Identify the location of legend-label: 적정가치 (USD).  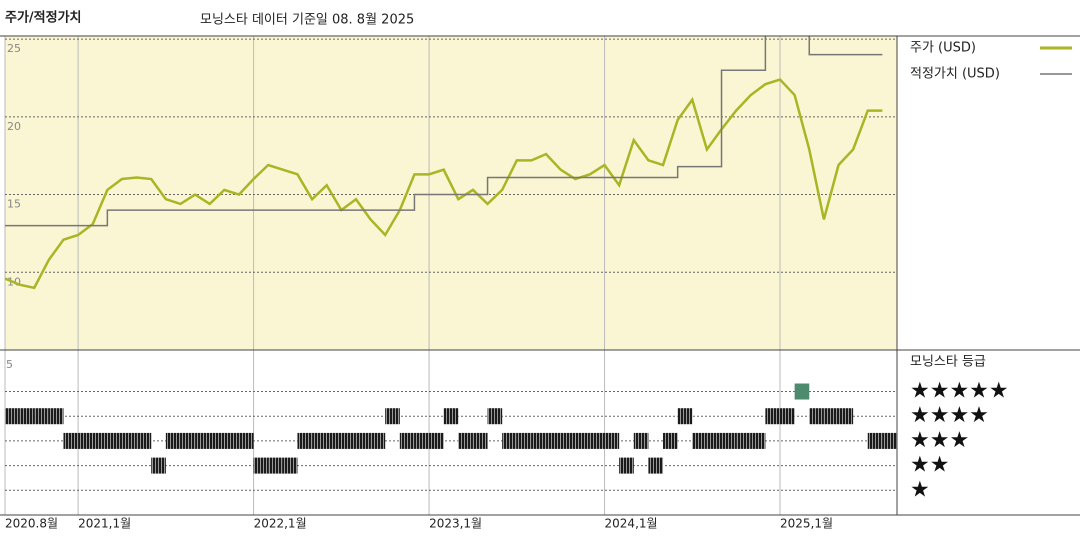
(955, 74).